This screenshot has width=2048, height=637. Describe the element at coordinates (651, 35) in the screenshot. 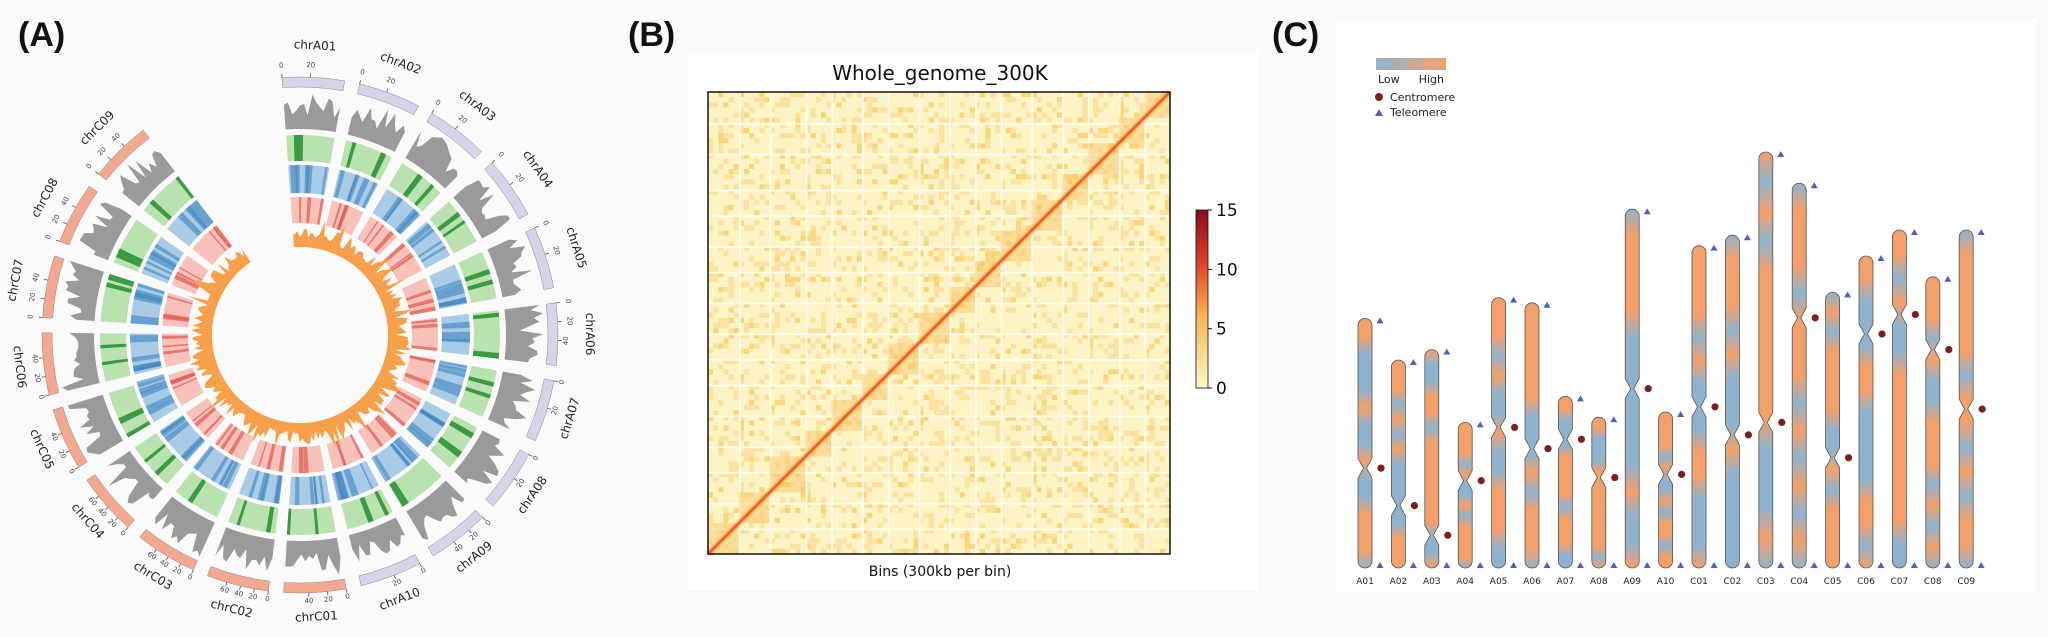

I see `panel-b-label: (B)` at that location.